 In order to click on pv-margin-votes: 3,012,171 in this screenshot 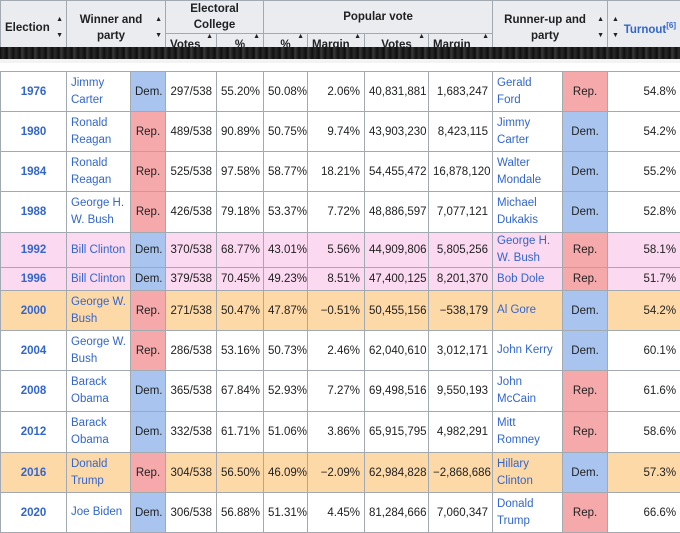, I will do `click(461, 351)`.